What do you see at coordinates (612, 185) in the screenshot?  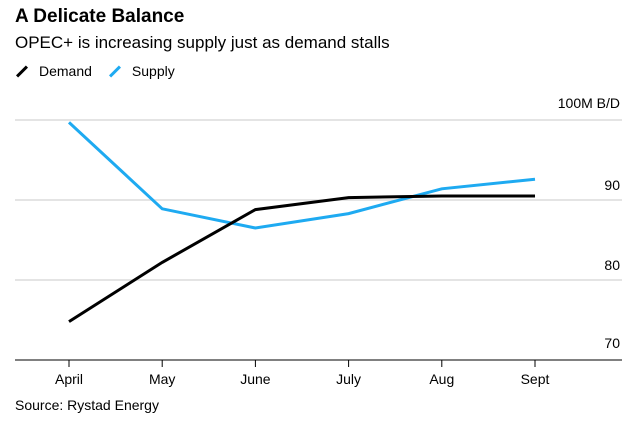 I see `y-tick-label: 90` at bounding box center [612, 185].